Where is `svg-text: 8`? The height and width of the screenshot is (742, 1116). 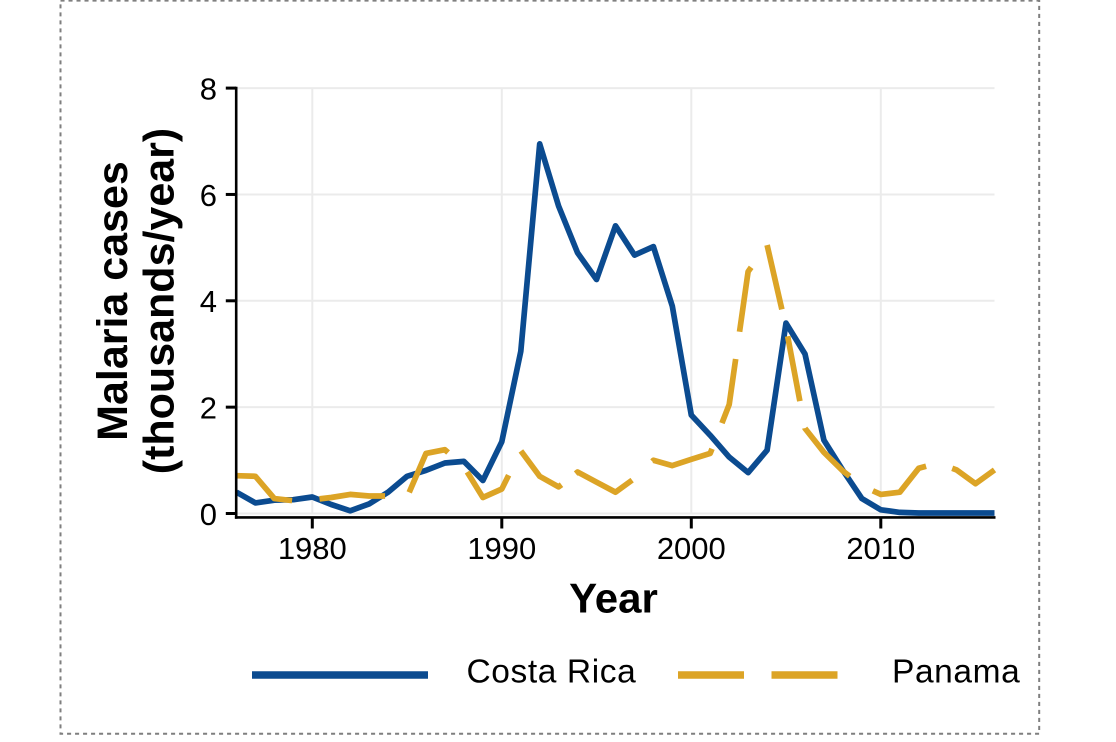 svg-text: 8 is located at coordinates (208, 88).